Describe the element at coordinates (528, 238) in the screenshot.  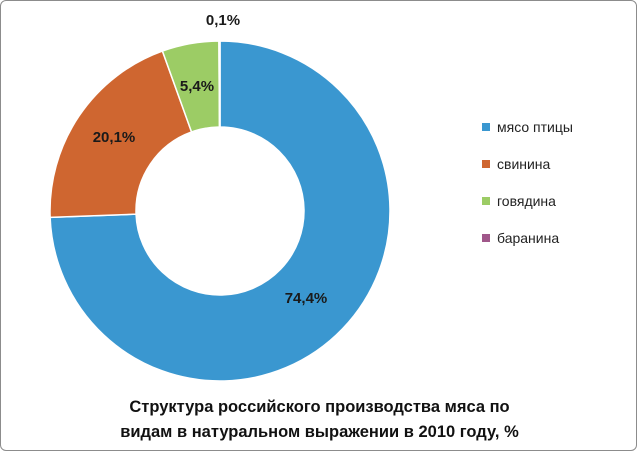
I see `legend-label-mutton: баранина` at that location.